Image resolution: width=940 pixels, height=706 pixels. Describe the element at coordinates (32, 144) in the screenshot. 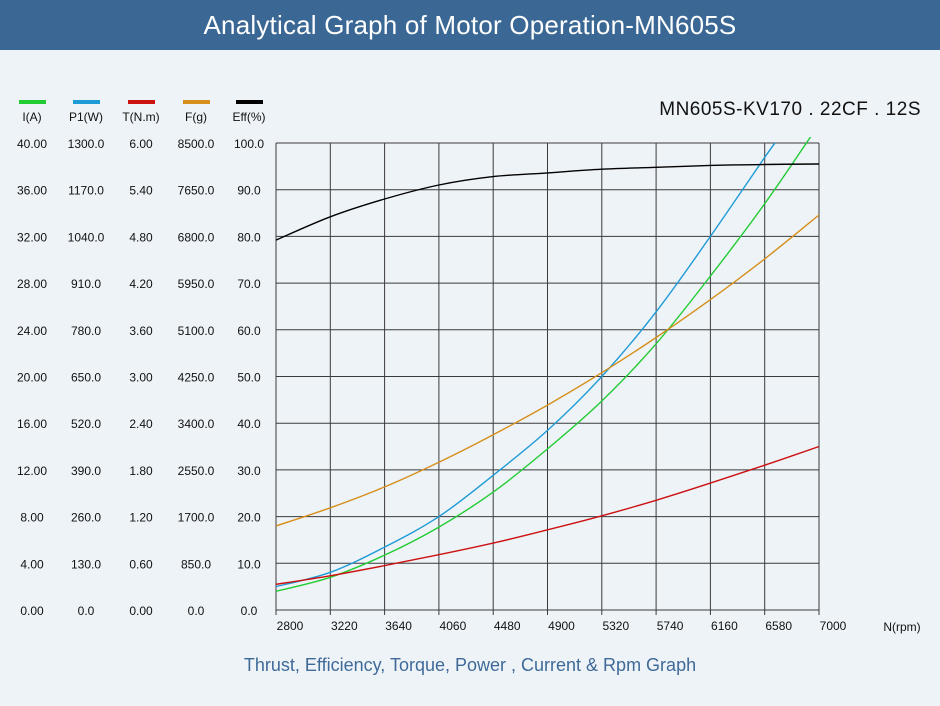

I see `y-tick-label-i: 40.00` at that location.